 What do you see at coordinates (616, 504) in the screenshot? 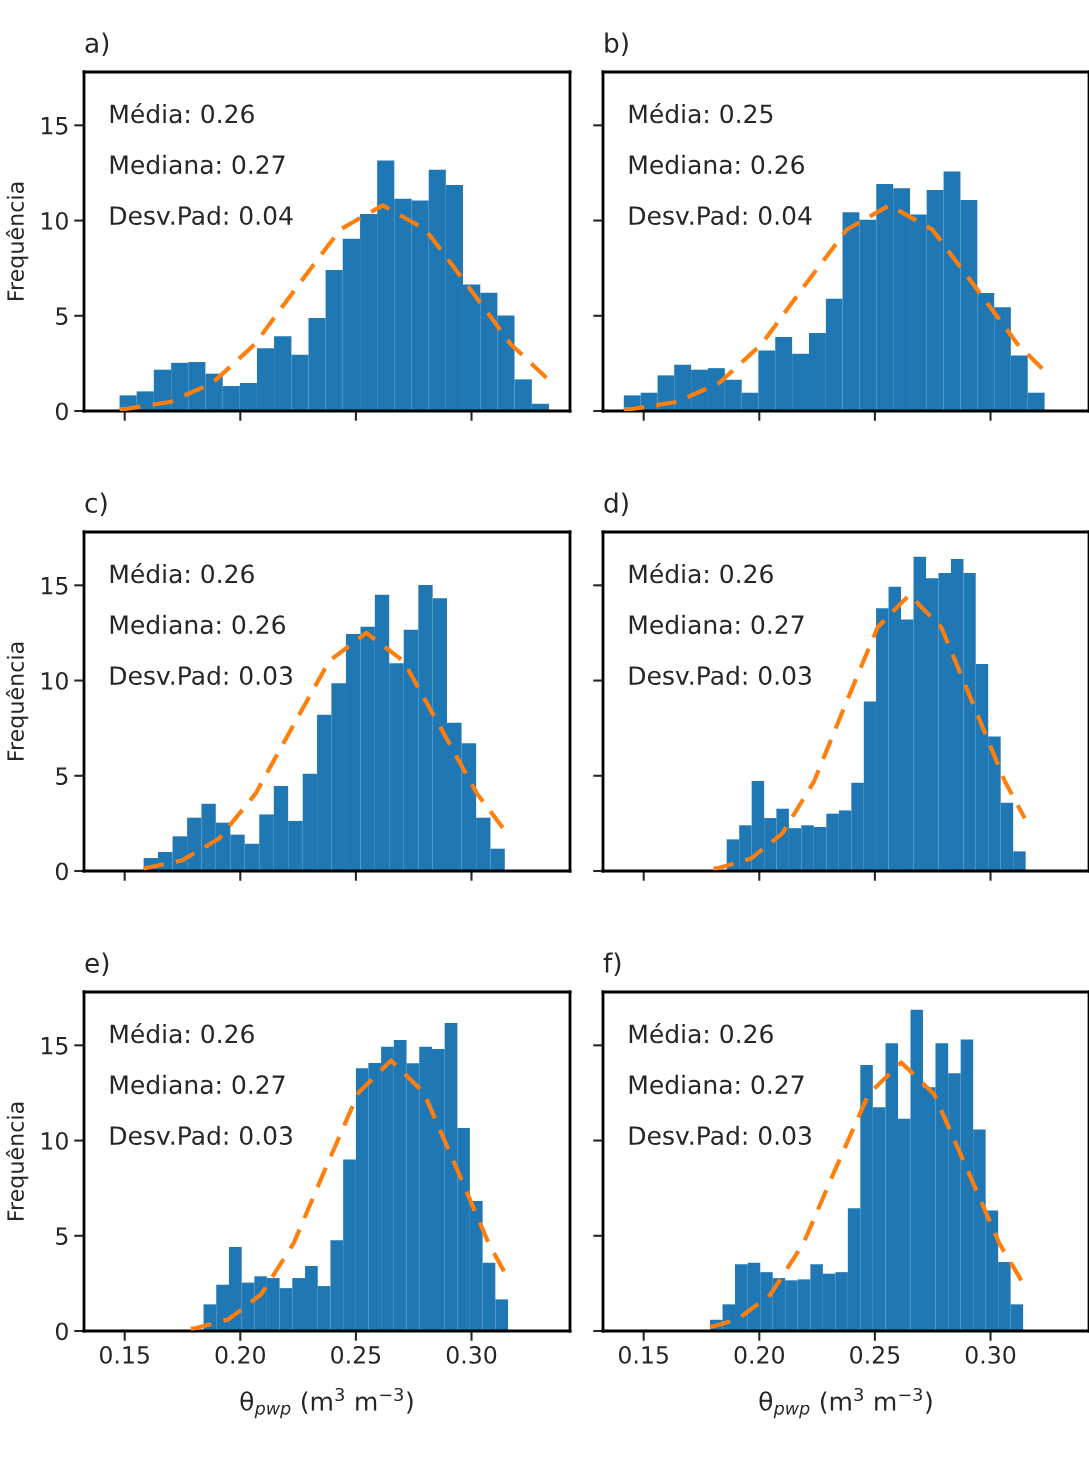
I see `chart-title: d)` at bounding box center [616, 504].